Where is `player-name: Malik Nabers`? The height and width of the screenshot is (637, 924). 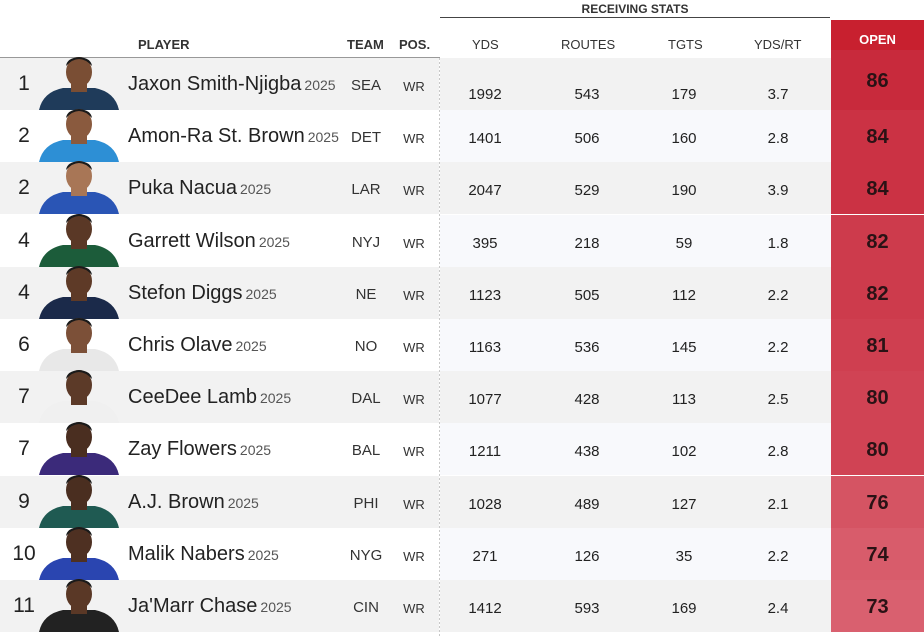 player-name: Malik Nabers is located at coordinates (186, 553).